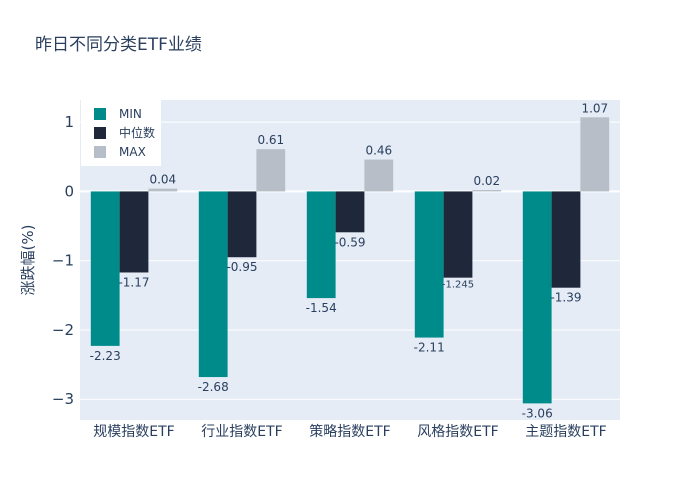 The image size is (700, 504). Describe the element at coordinates (105, 356) in the screenshot. I see `data-label: -2.23` at that location.